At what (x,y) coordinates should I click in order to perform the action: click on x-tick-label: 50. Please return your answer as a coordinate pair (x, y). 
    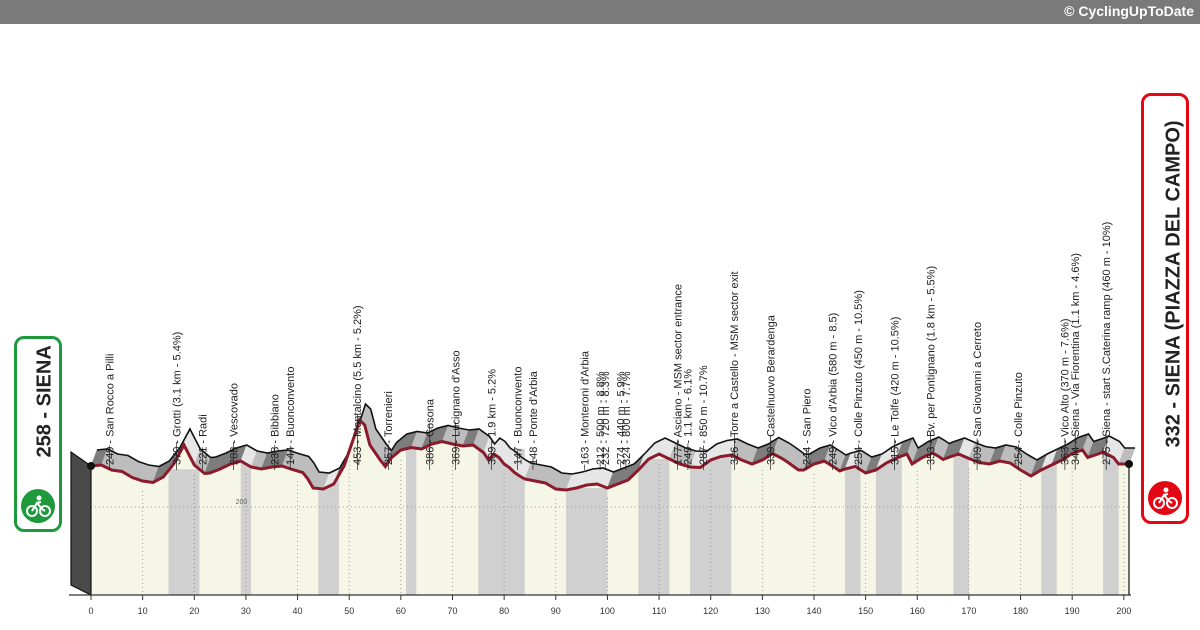
    Looking at the image, I should click on (349, 611).